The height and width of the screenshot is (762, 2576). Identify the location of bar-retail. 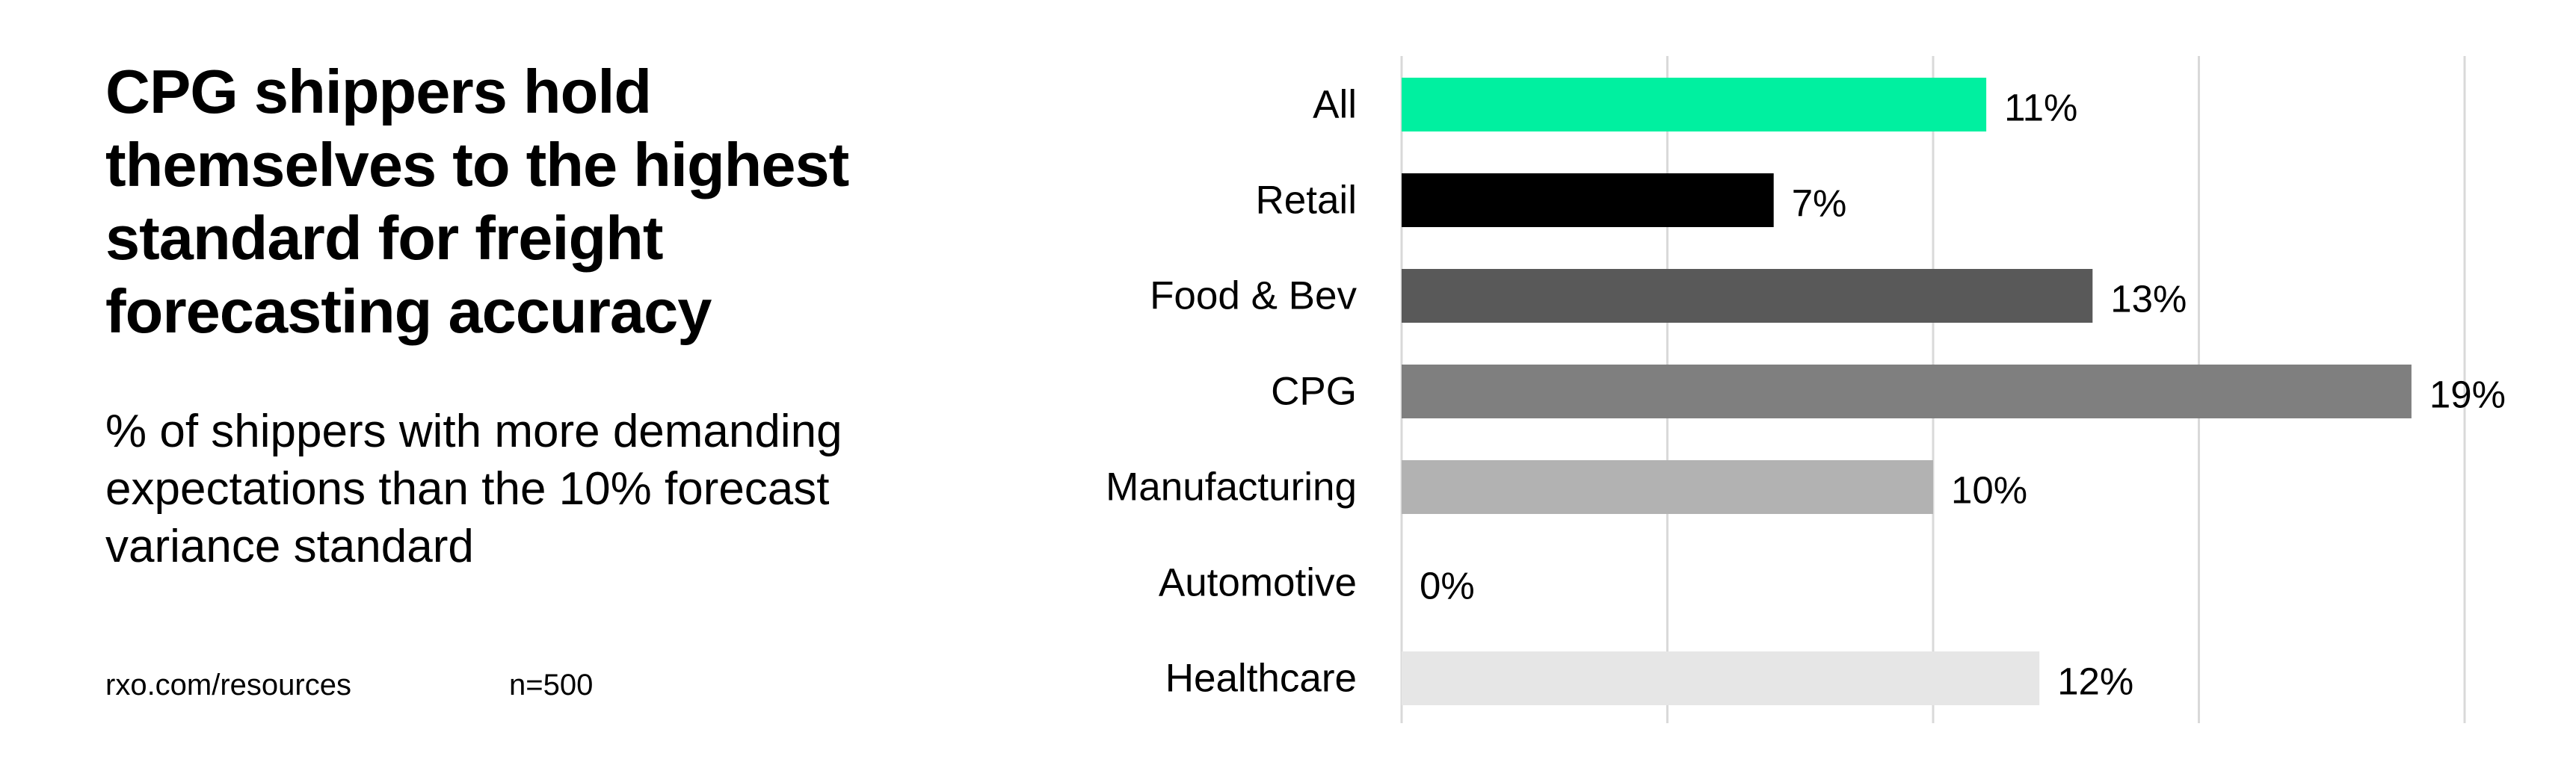
(1588, 200).